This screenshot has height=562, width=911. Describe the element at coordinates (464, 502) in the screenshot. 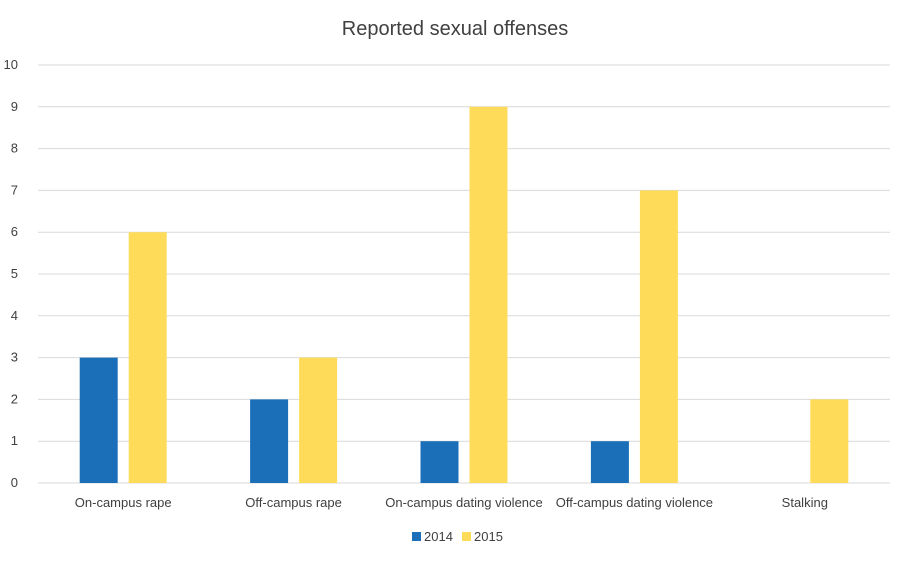

I see `x-category-label: On-campus dating violence` at that location.